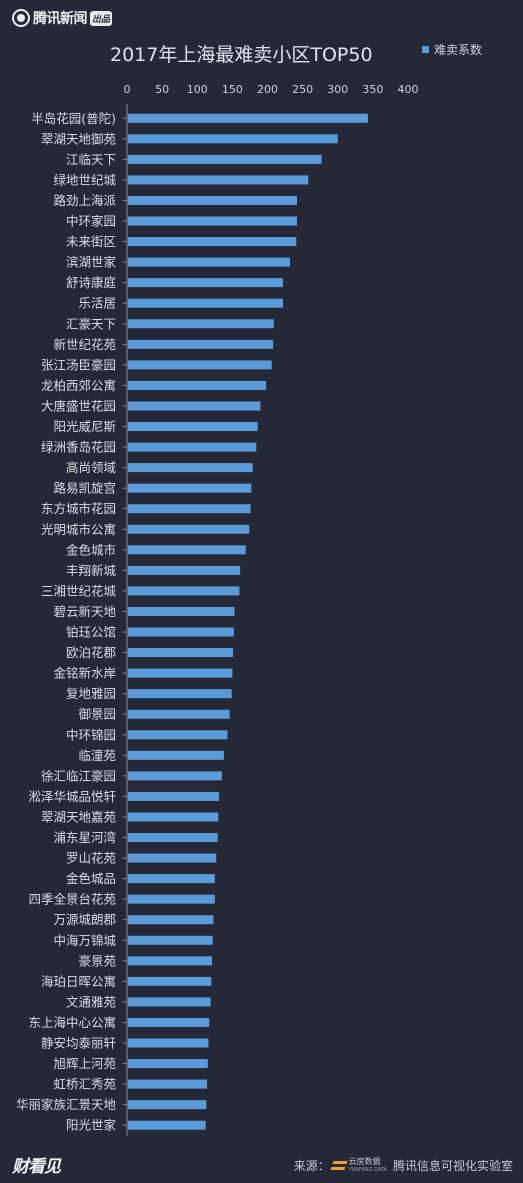  I want to click on legend-swatch, so click(425, 49).